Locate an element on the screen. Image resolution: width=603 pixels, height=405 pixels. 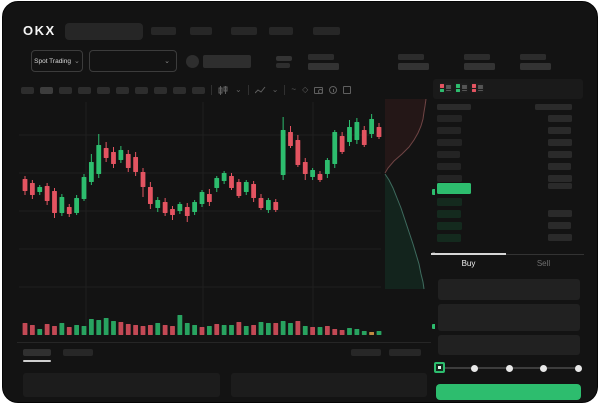
book-col-header-price is located at coordinates (454, 107).